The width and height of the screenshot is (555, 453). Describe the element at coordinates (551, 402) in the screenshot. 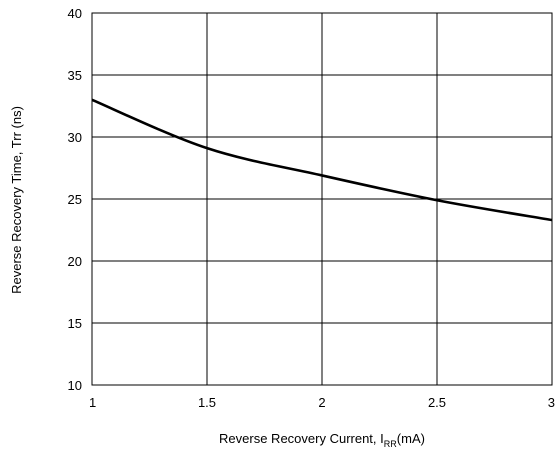

I see `x-tick-label: 3` at that location.